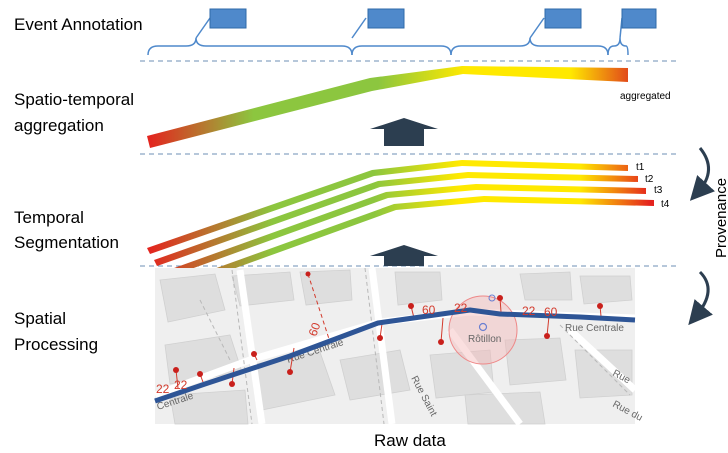 This screenshot has height=453, width=728. I want to click on raw-data-label: Raw data, so click(410, 440).